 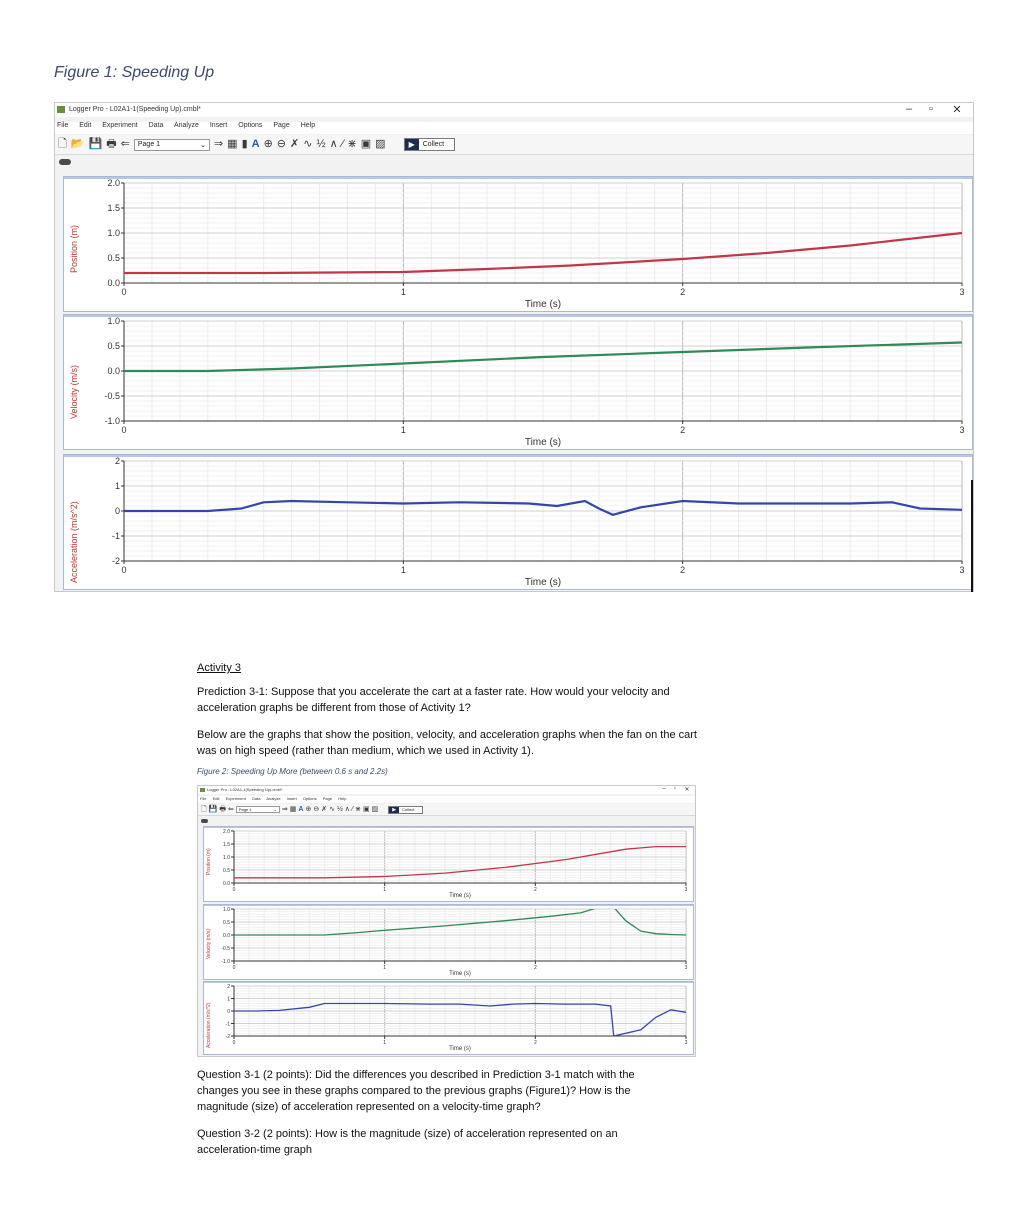 I want to click on velocity-axis-label: Velocity (m/s), so click(x=74, y=391).